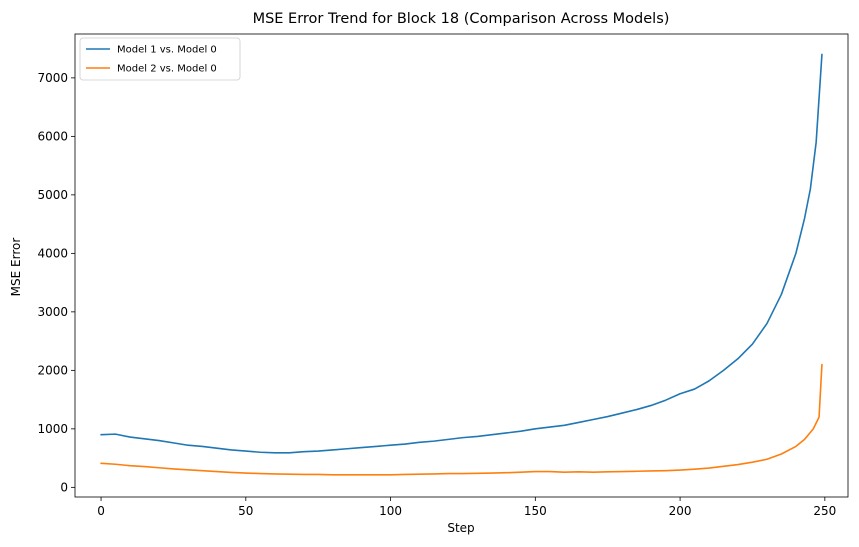 This screenshot has height=547, width=859. I want to click on y-tick-label: 1000, so click(52, 429).